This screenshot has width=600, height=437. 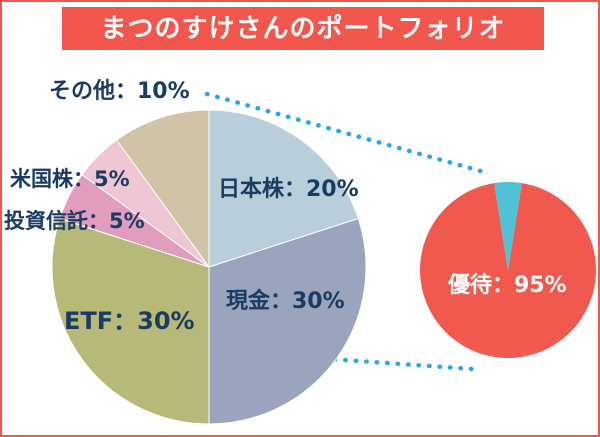 I want to click on pie-slice-benefit, so click(x=508, y=271).